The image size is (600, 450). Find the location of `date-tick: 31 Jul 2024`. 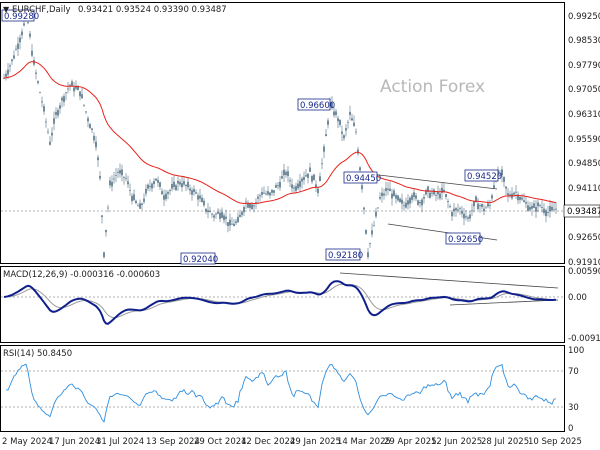

date-tick: 31 Jul 2024 is located at coordinates (120, 442).